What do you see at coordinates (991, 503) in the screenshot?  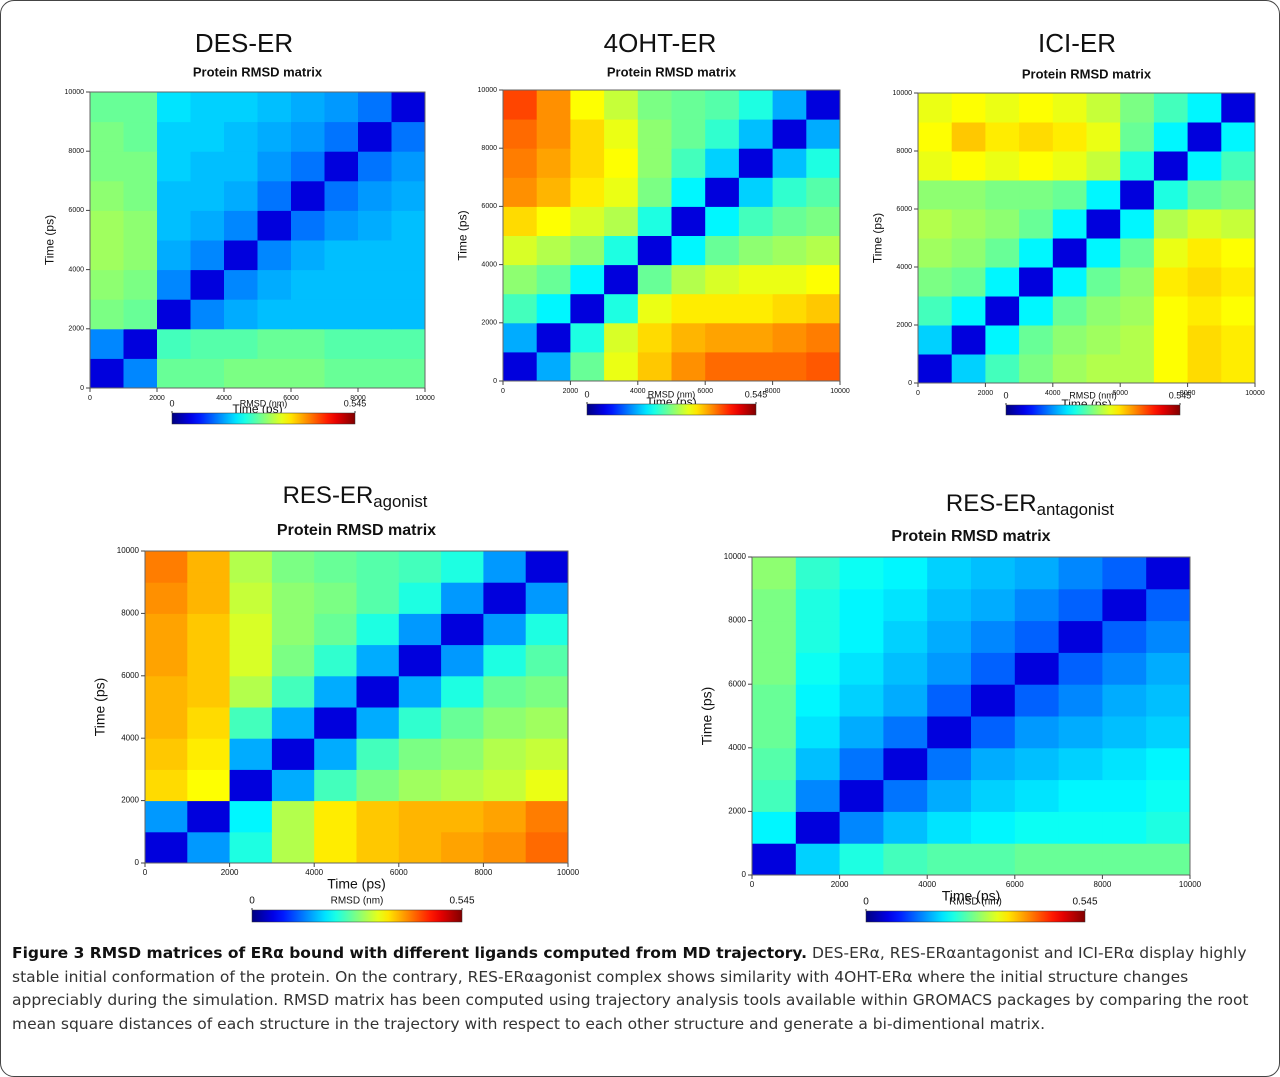 I see `heading-main: RES-ER` at bounding box center [991, 503].